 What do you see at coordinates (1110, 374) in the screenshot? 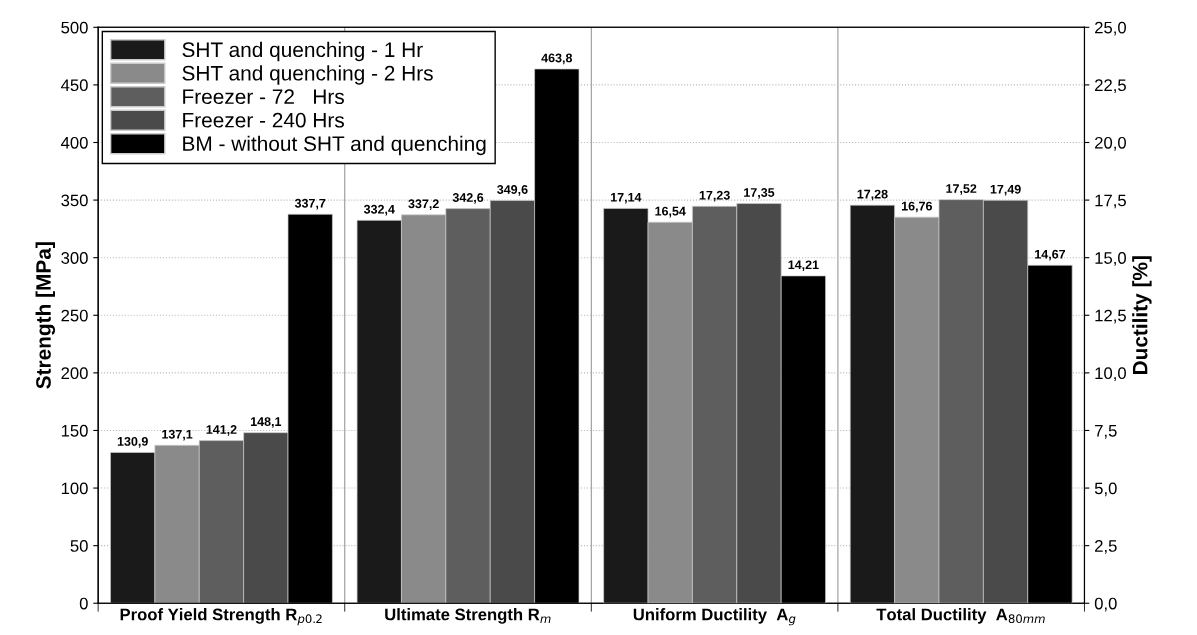
I see `y2-tick-label: 10,0` at bounding box center [1110, 374].